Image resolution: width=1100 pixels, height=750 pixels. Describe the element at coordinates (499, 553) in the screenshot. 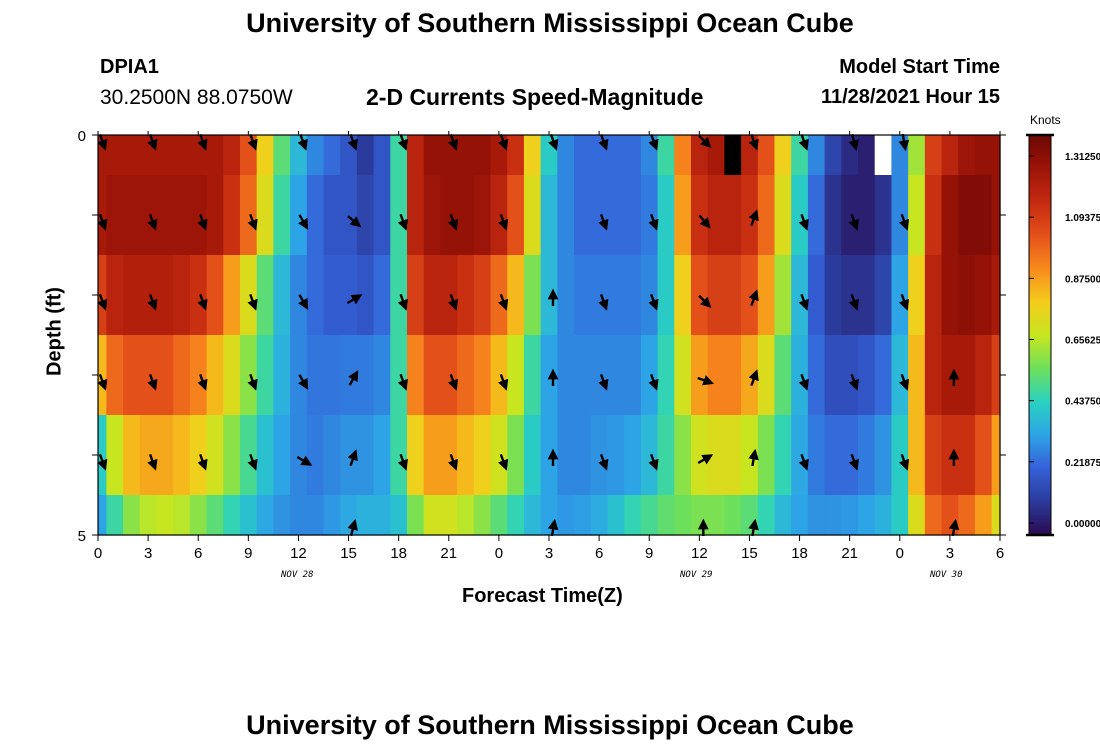

I see `x-tick-label: 0` at that location.